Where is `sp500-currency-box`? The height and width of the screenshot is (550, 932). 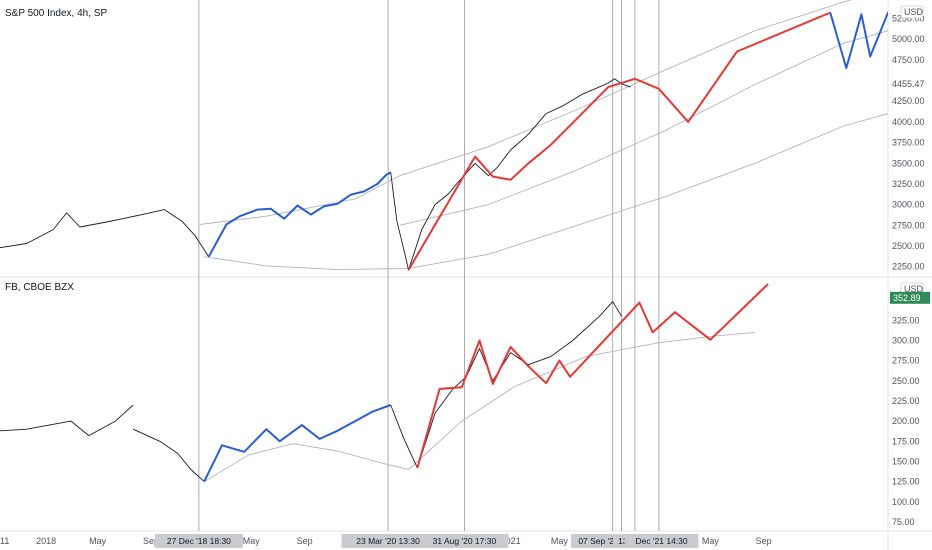
sp500-currency-box is located at coordinates (912, 12).